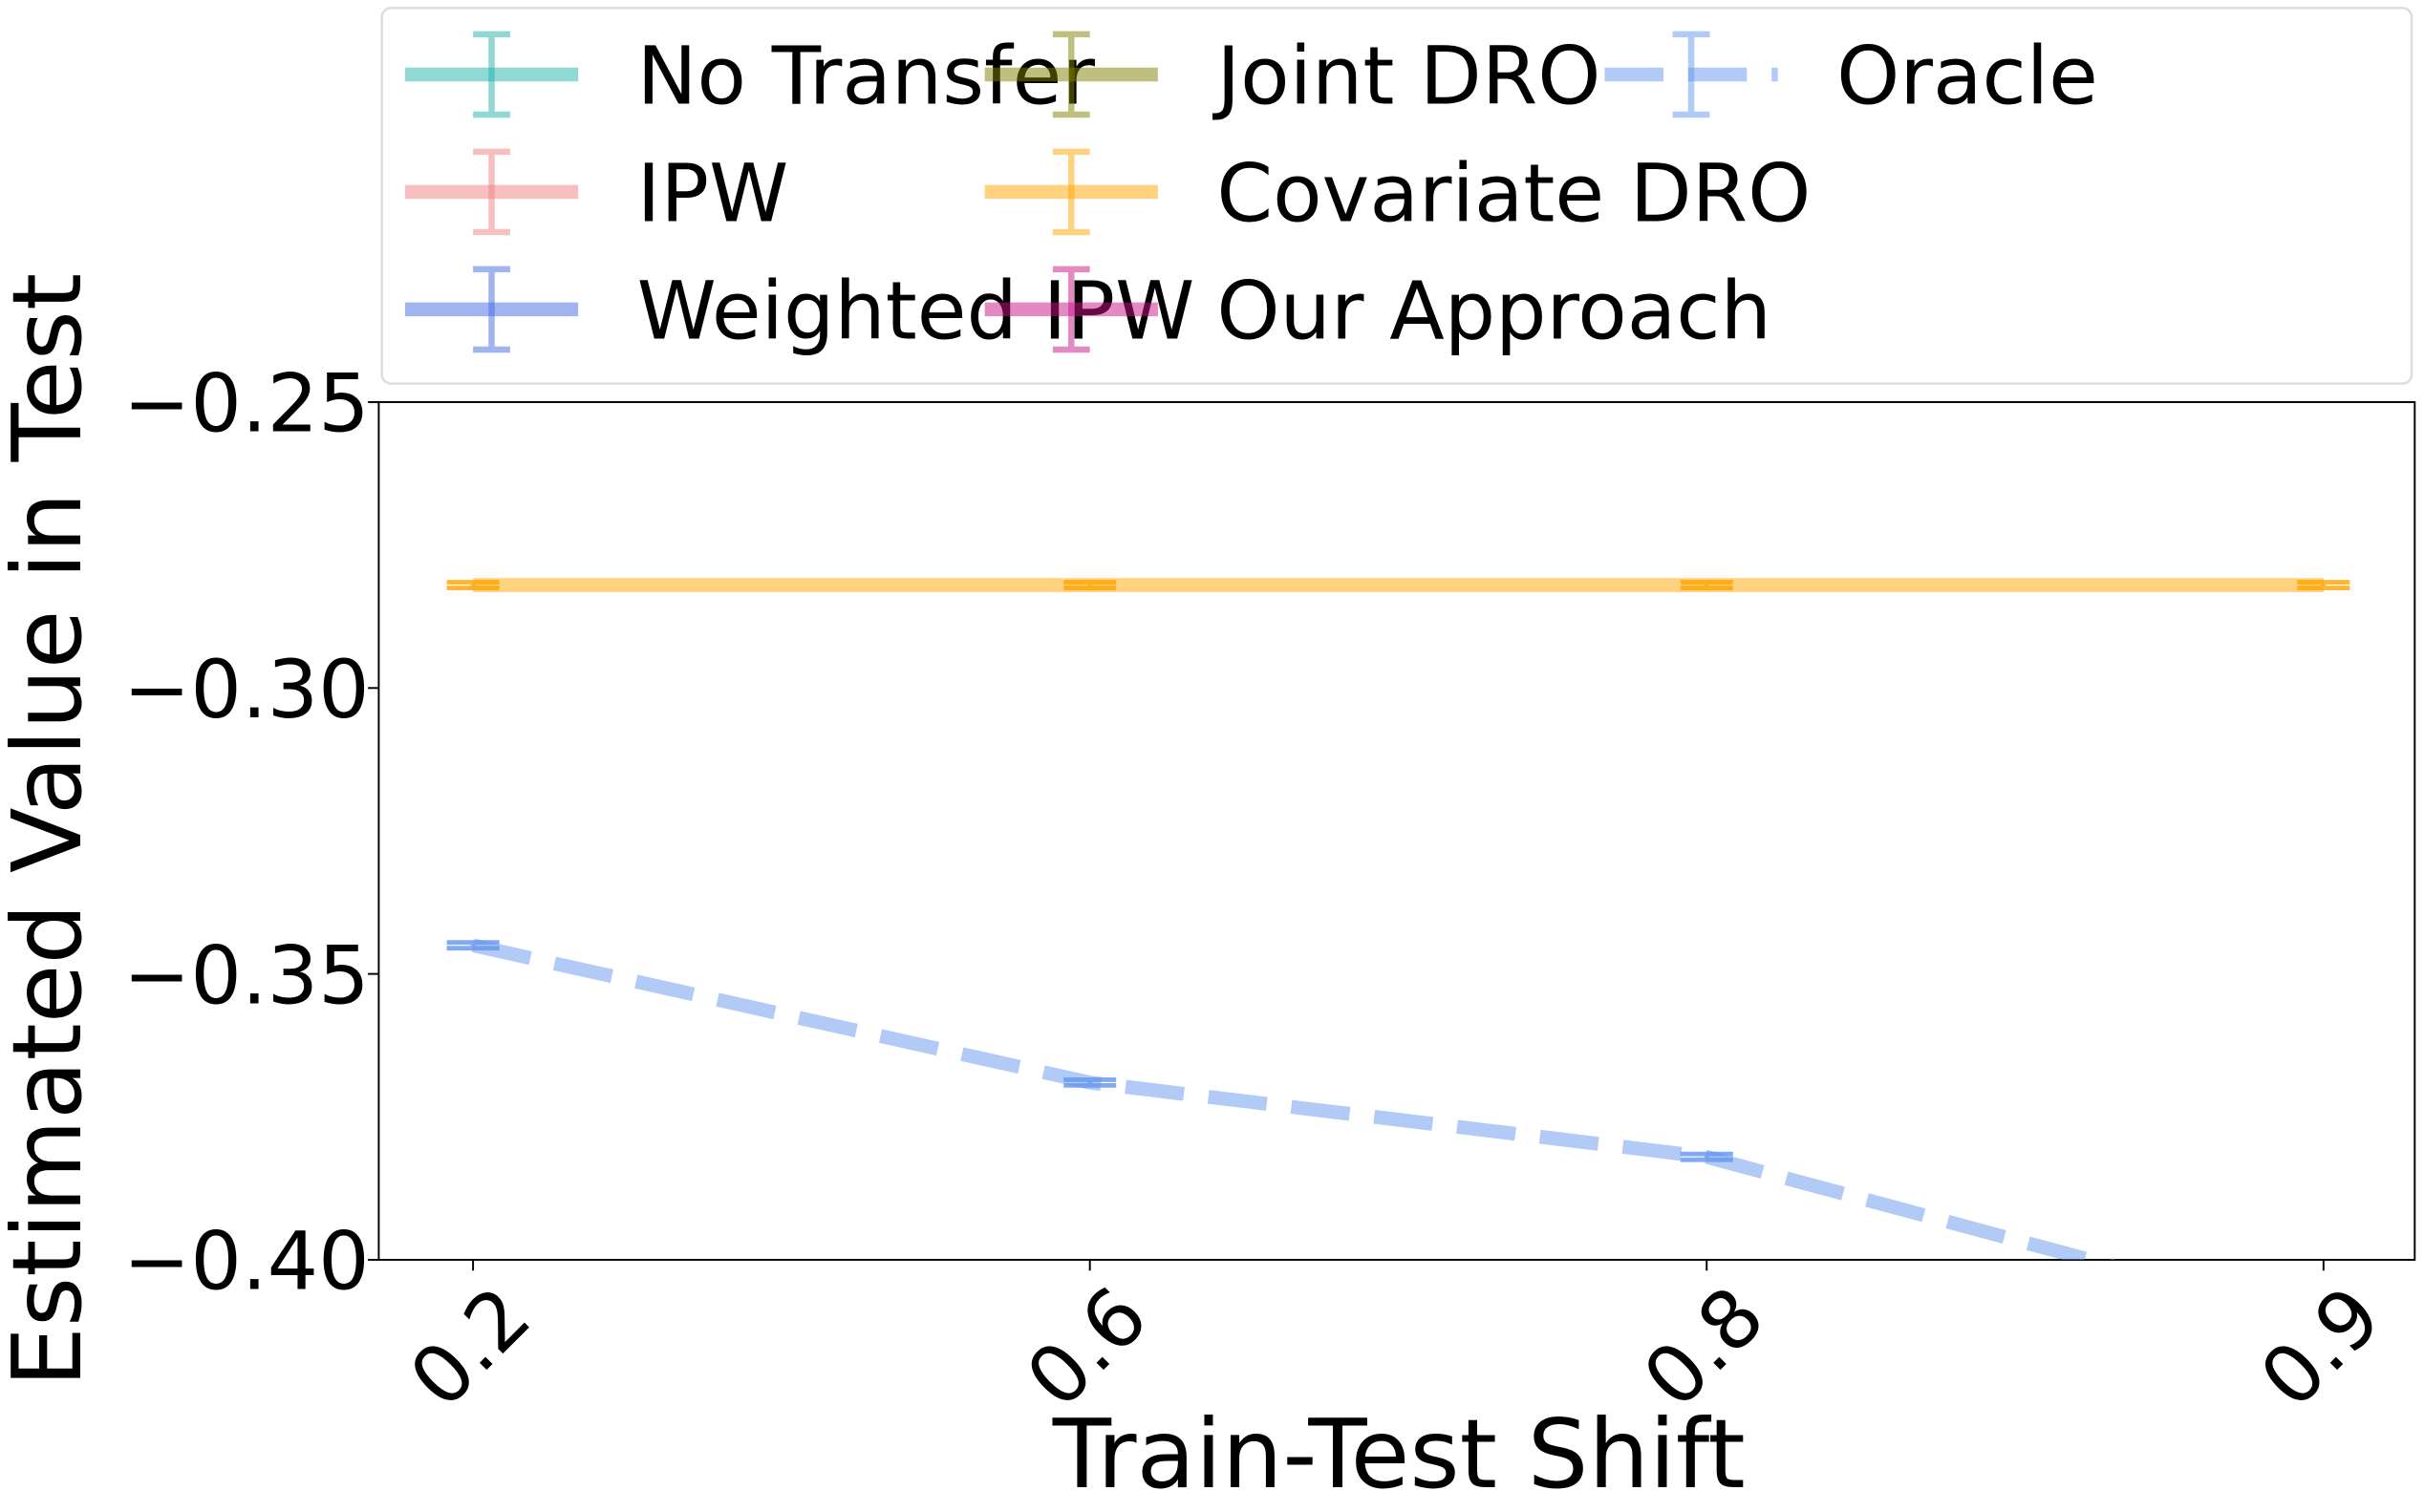 This screenshot has height=1512, width=2424. I want to click on y-tick-label: −0.40, so click(247, 1262).